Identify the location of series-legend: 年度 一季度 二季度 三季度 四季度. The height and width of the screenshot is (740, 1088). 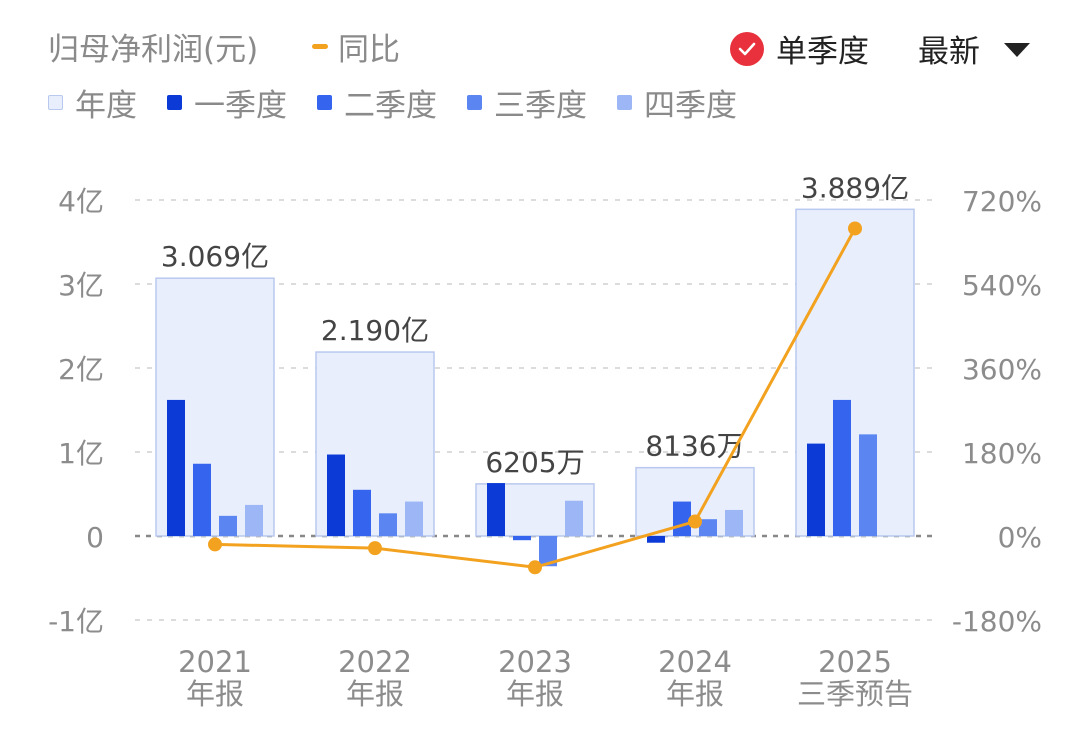
(407, 102).